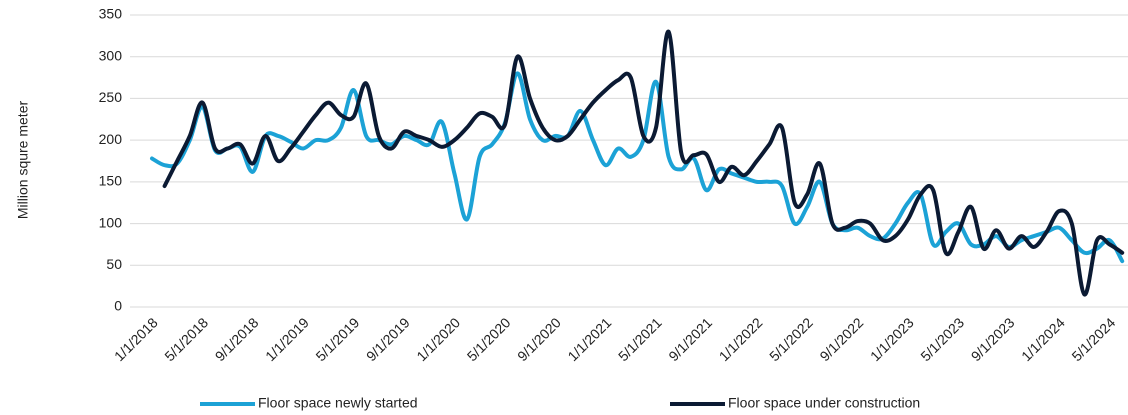 Image resolution: width=1128 pixels, height=415 pixels. I want to click on y-tick-label: 50, so click(114, 264).